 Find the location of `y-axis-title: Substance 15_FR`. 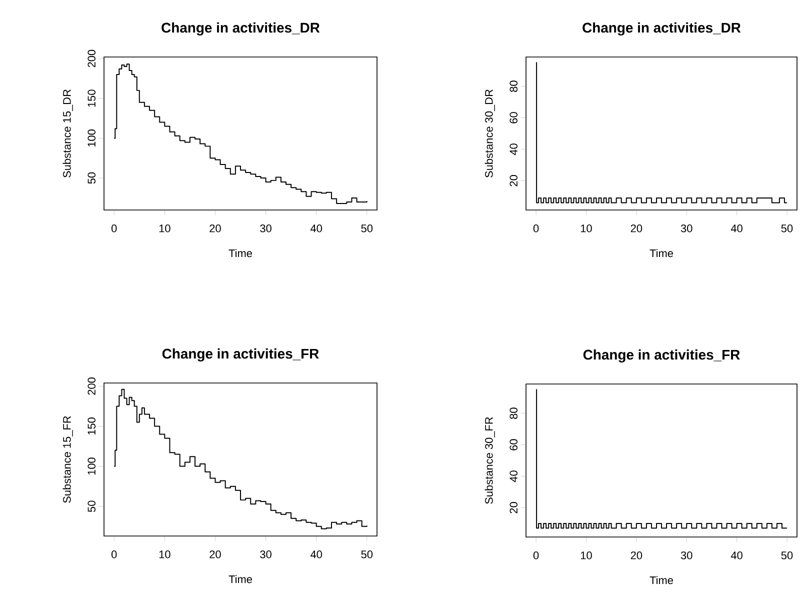

y-axis-title: Substance 15_FR is located at coordinates (67, 459).